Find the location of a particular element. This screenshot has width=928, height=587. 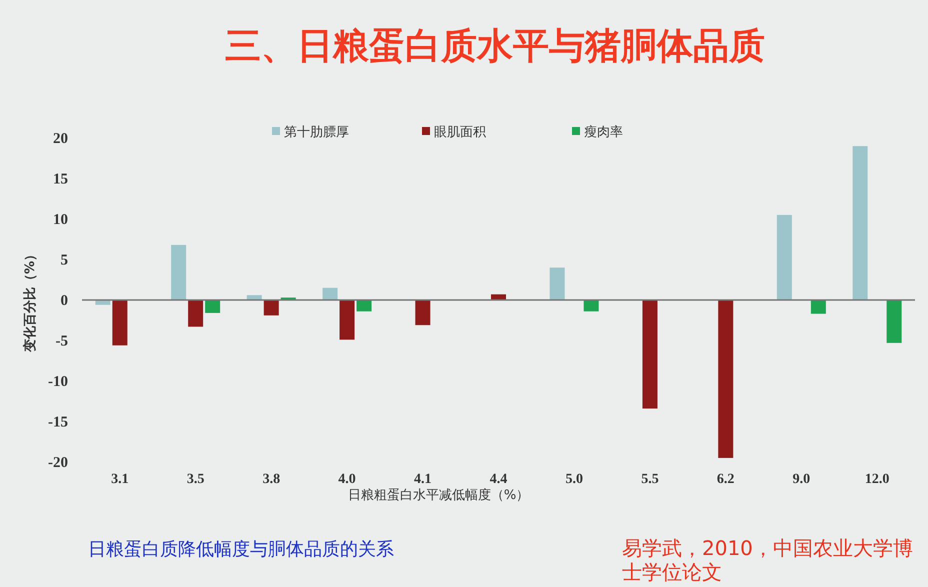

legend-label: 眼肌面积 is located at coordinates (460, 132).